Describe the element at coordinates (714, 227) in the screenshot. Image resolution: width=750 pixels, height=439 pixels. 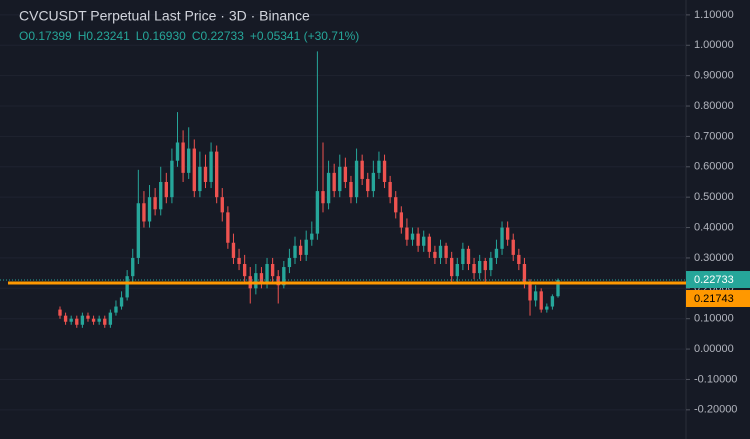
I see `y-tick-label: 0.40000` at that location.